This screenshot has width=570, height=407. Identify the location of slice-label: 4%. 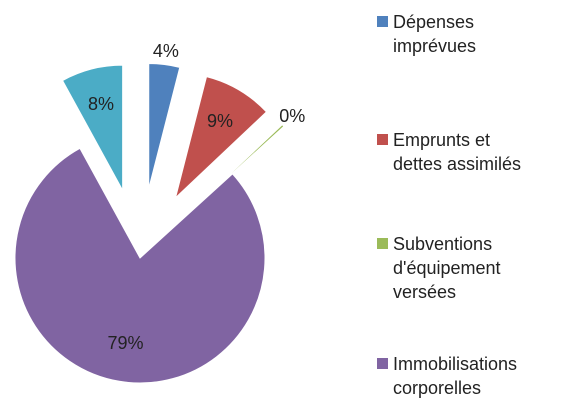
(166, 51).